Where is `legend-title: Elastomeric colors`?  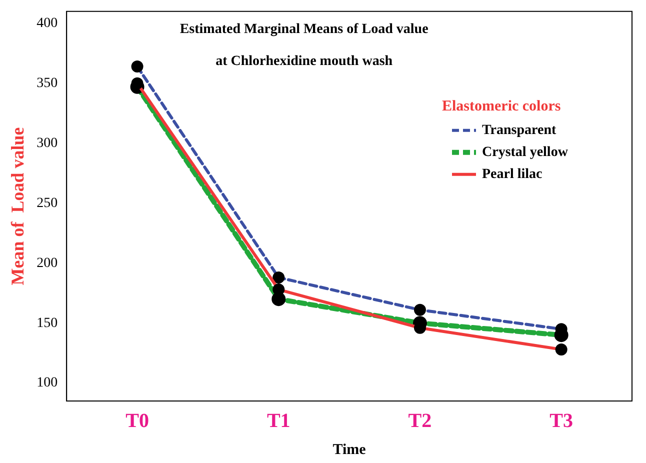 legend-title: Elastomeric colors is located at coordinates (501, 106).